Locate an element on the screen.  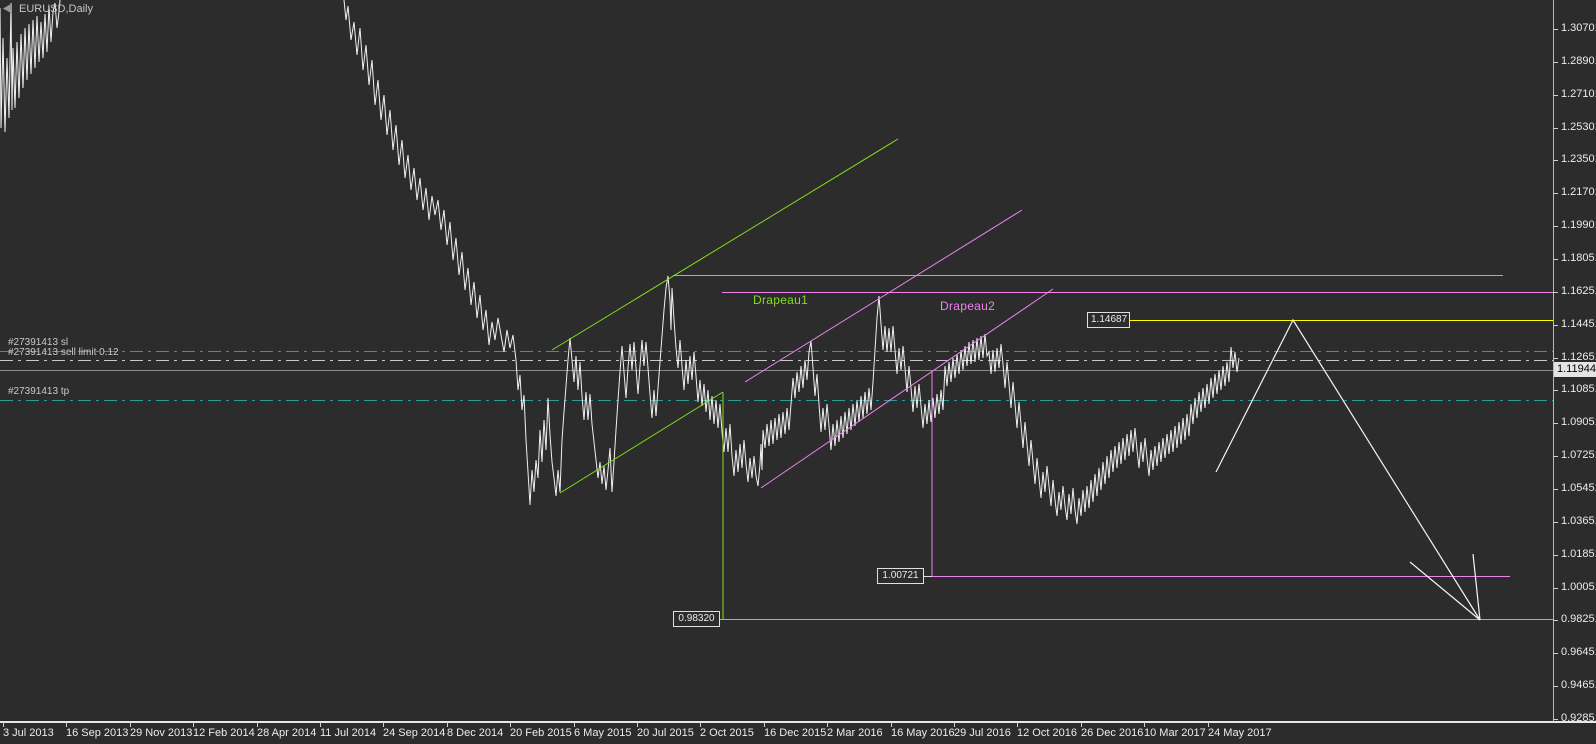
shift-marker-icon is located at coordinates (7, 8).